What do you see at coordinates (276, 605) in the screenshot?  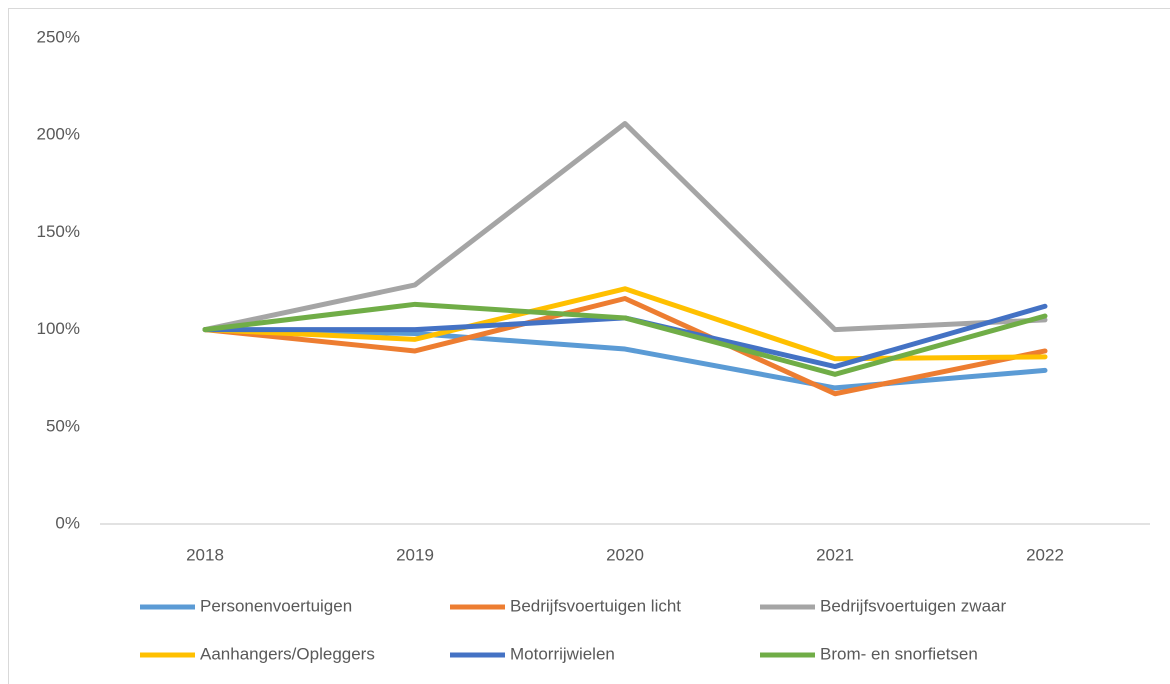 I see `legend-label: Personenvoertuigen` at bounding box center [276, 605].